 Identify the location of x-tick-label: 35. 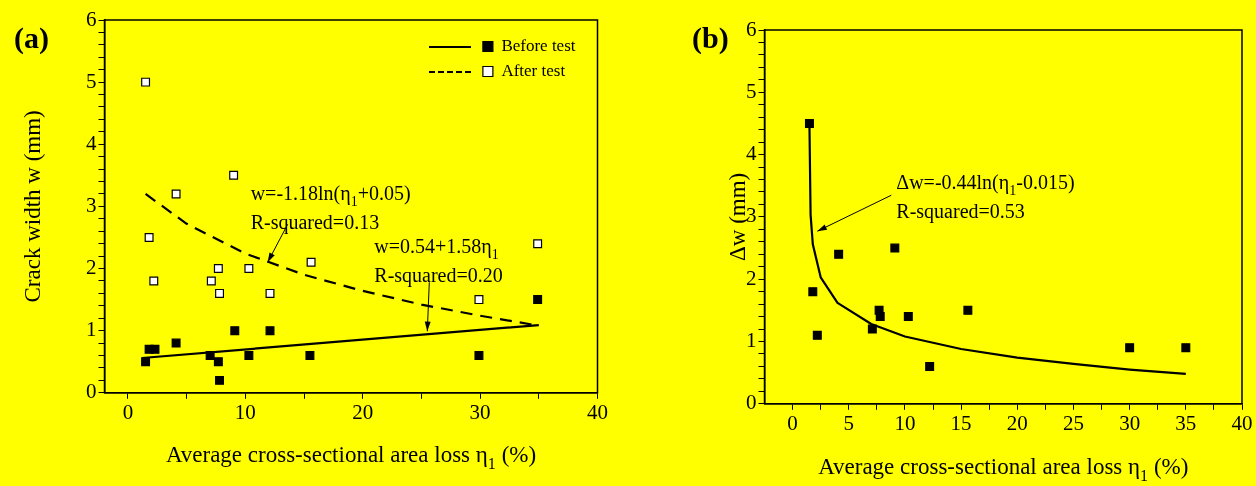
(1186, 422).